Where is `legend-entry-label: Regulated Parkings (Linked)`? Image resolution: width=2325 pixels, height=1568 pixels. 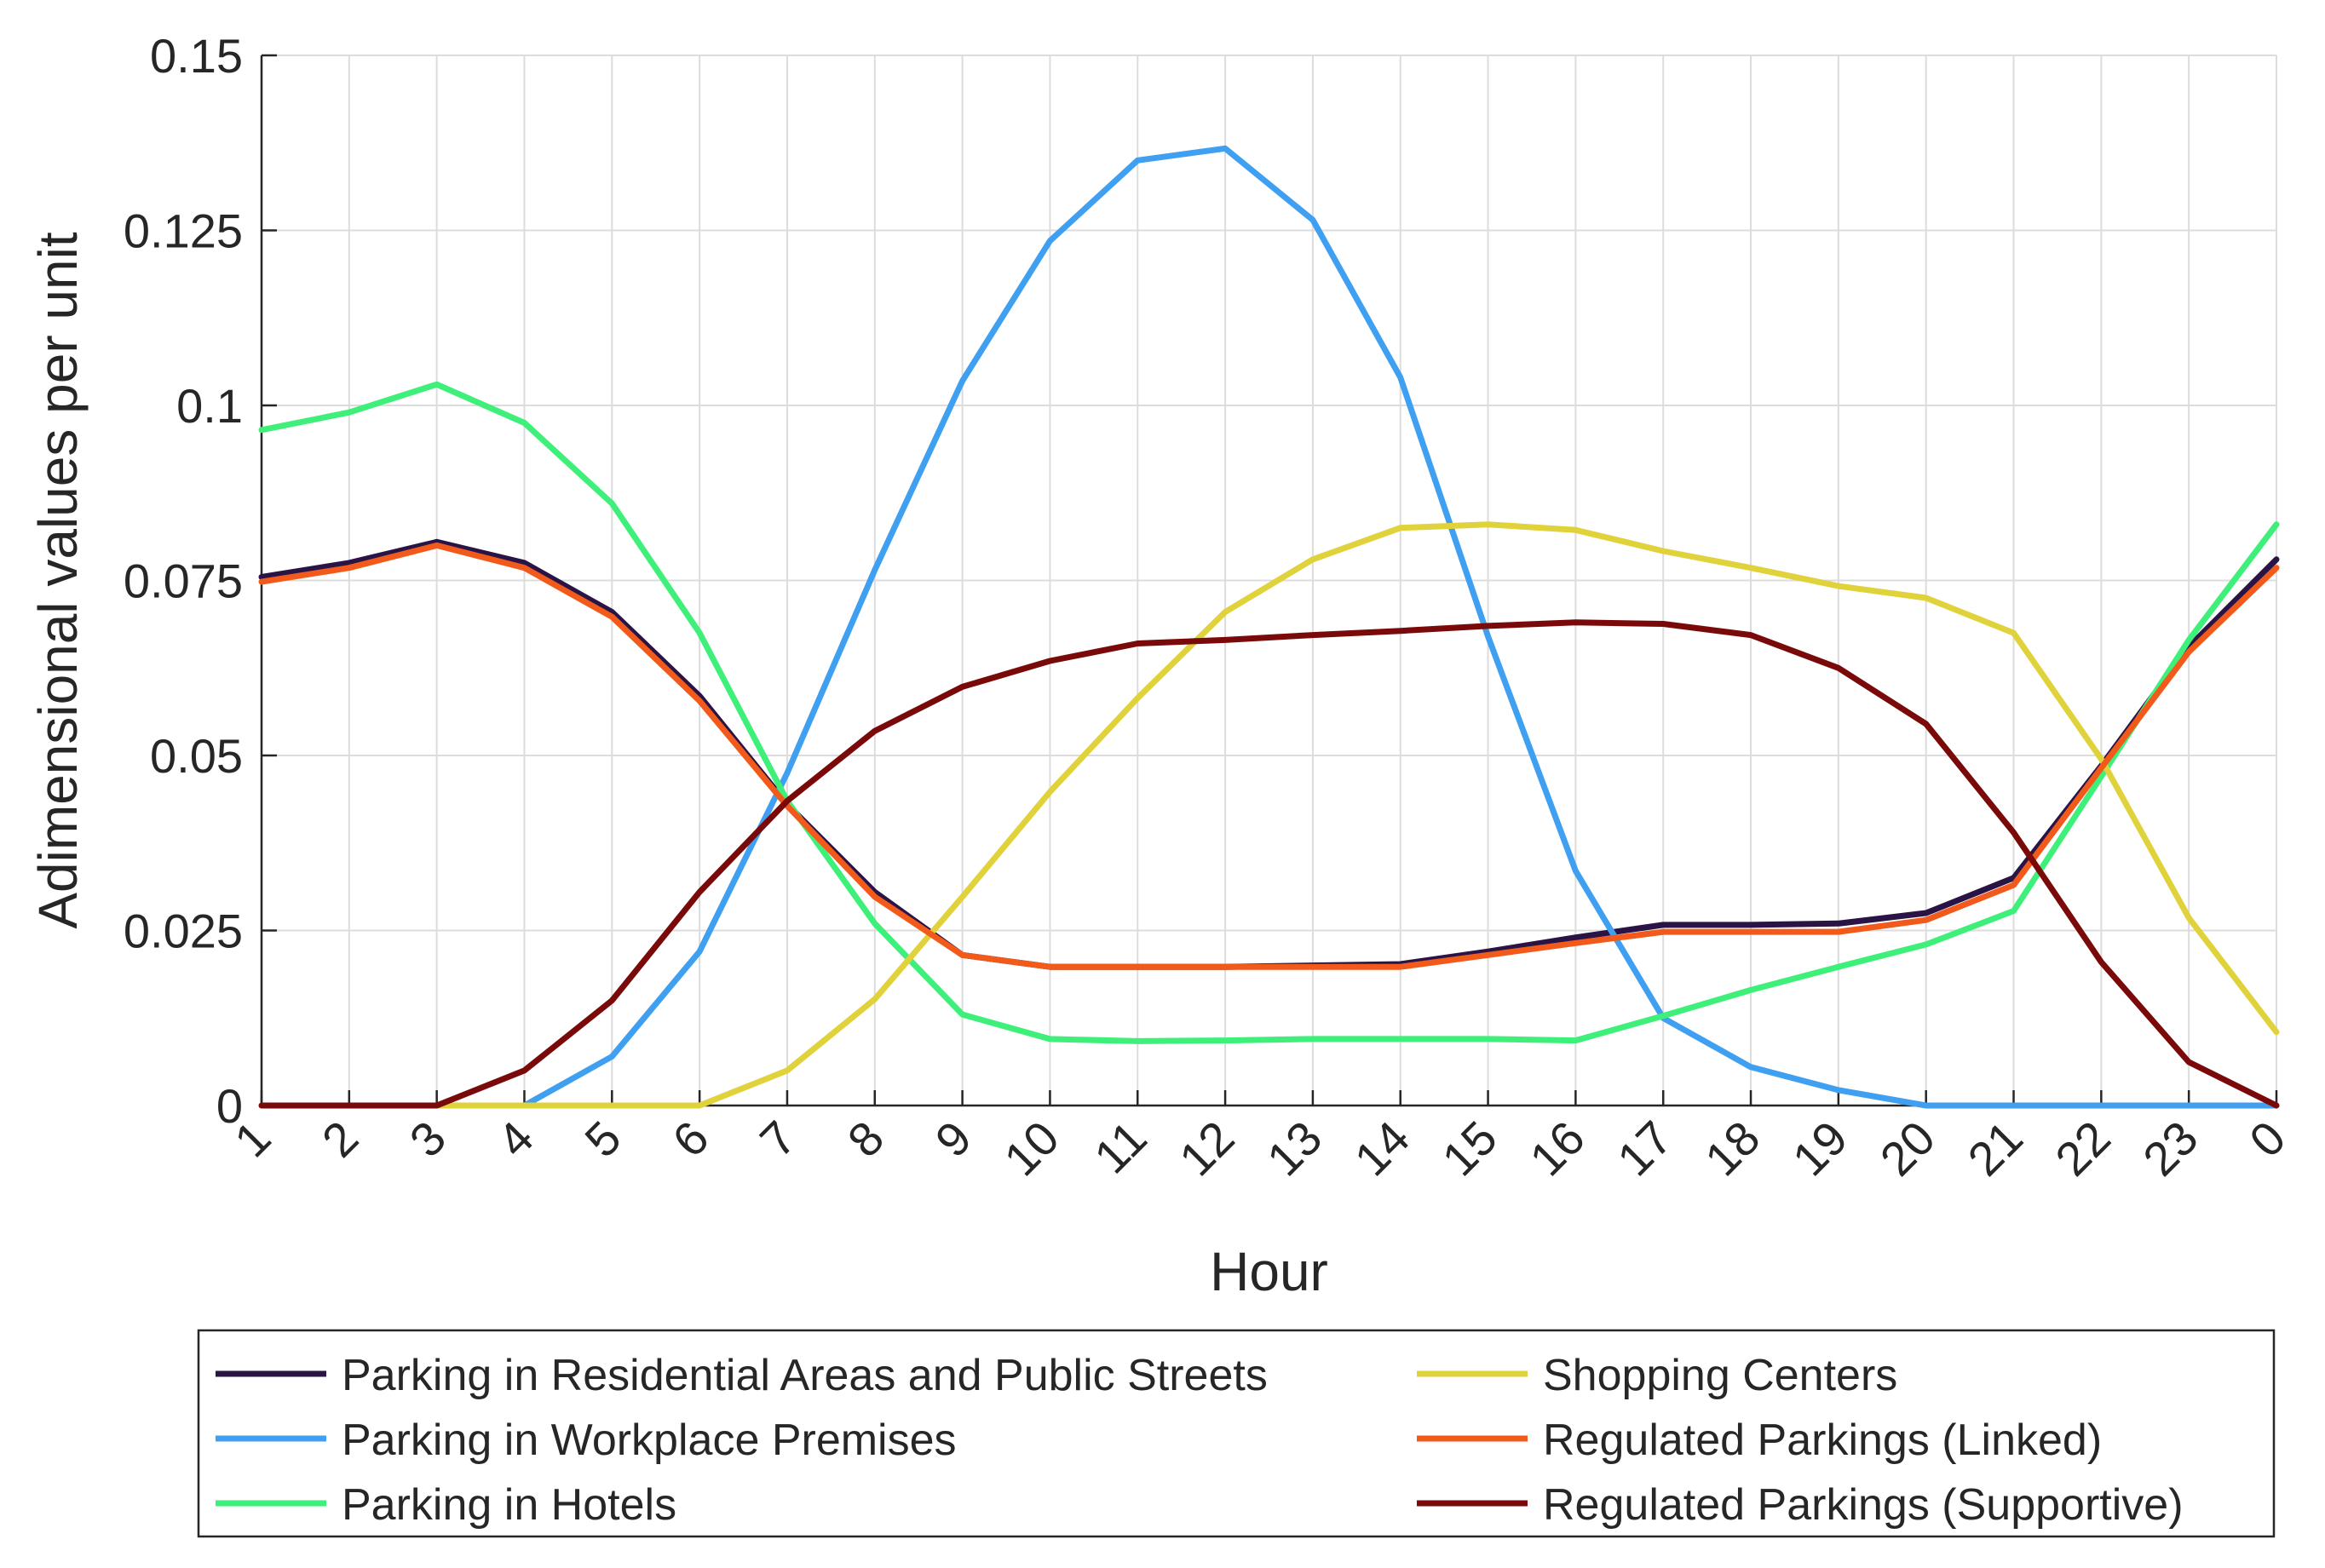
legend-entry-label: Regulated Parkings (Linked) is located at coordinates (1823, 1440).